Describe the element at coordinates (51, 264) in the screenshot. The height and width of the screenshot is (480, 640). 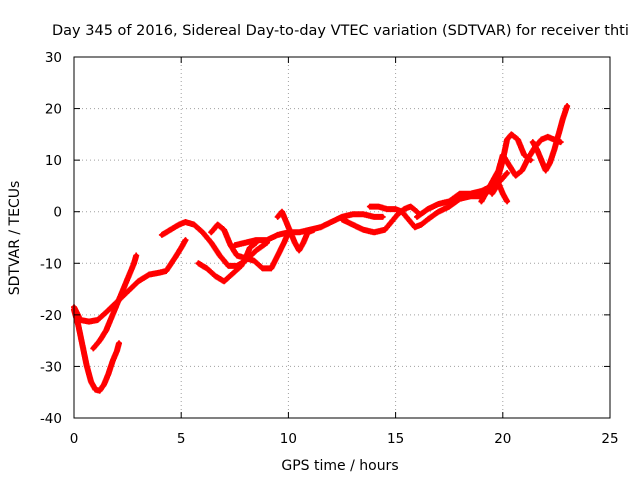
I see `y-tick-label: -10` at that location.